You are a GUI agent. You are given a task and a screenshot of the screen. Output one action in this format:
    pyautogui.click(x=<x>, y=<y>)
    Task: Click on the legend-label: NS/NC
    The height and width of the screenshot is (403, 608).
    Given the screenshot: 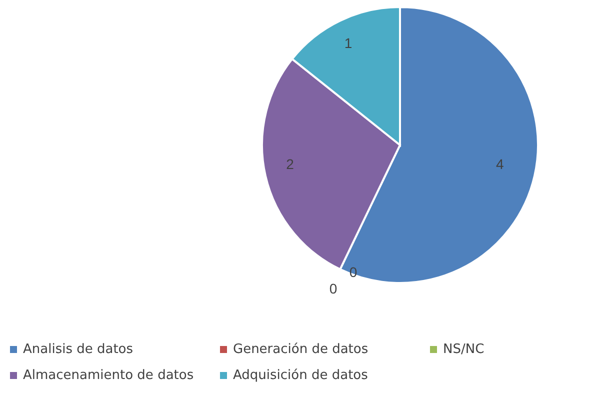 What is the action you would take?
    pyautogui.click(x=463, y=349)
    